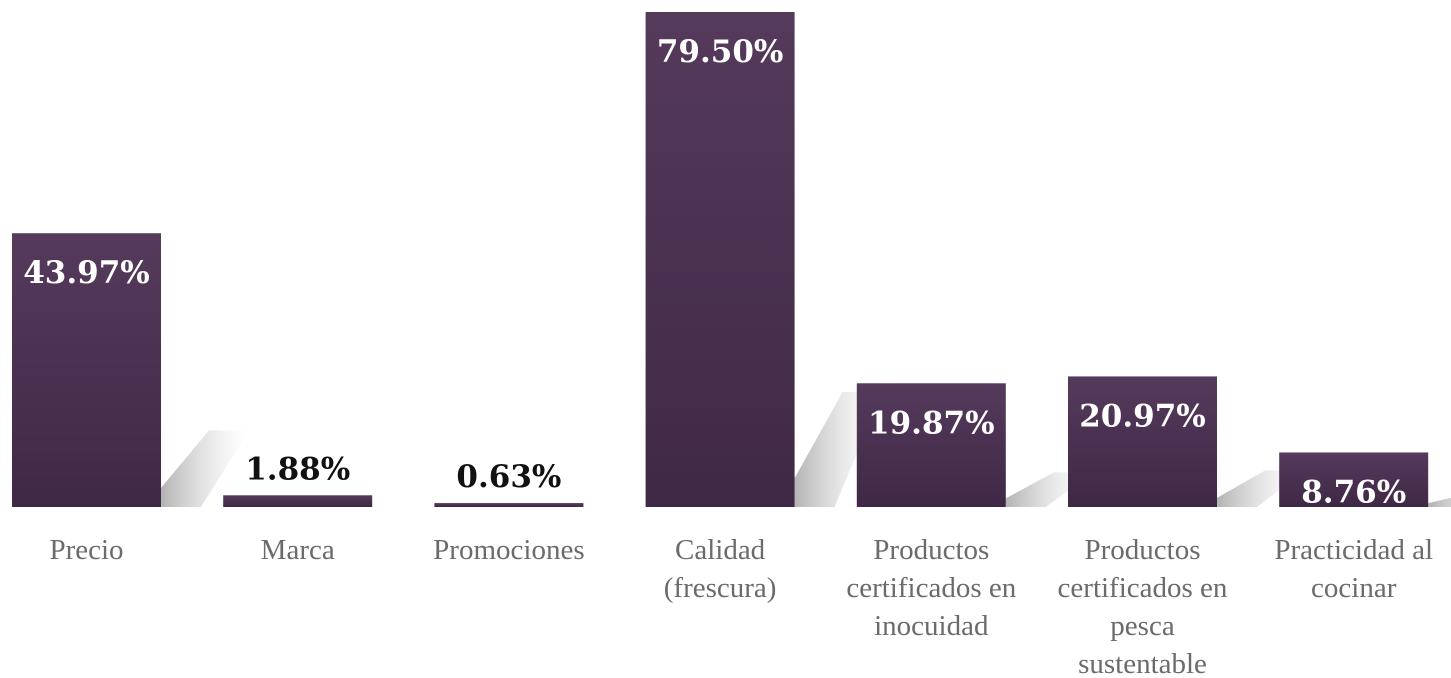  I want to click on category-label: sustentable, so click(1142, 663).